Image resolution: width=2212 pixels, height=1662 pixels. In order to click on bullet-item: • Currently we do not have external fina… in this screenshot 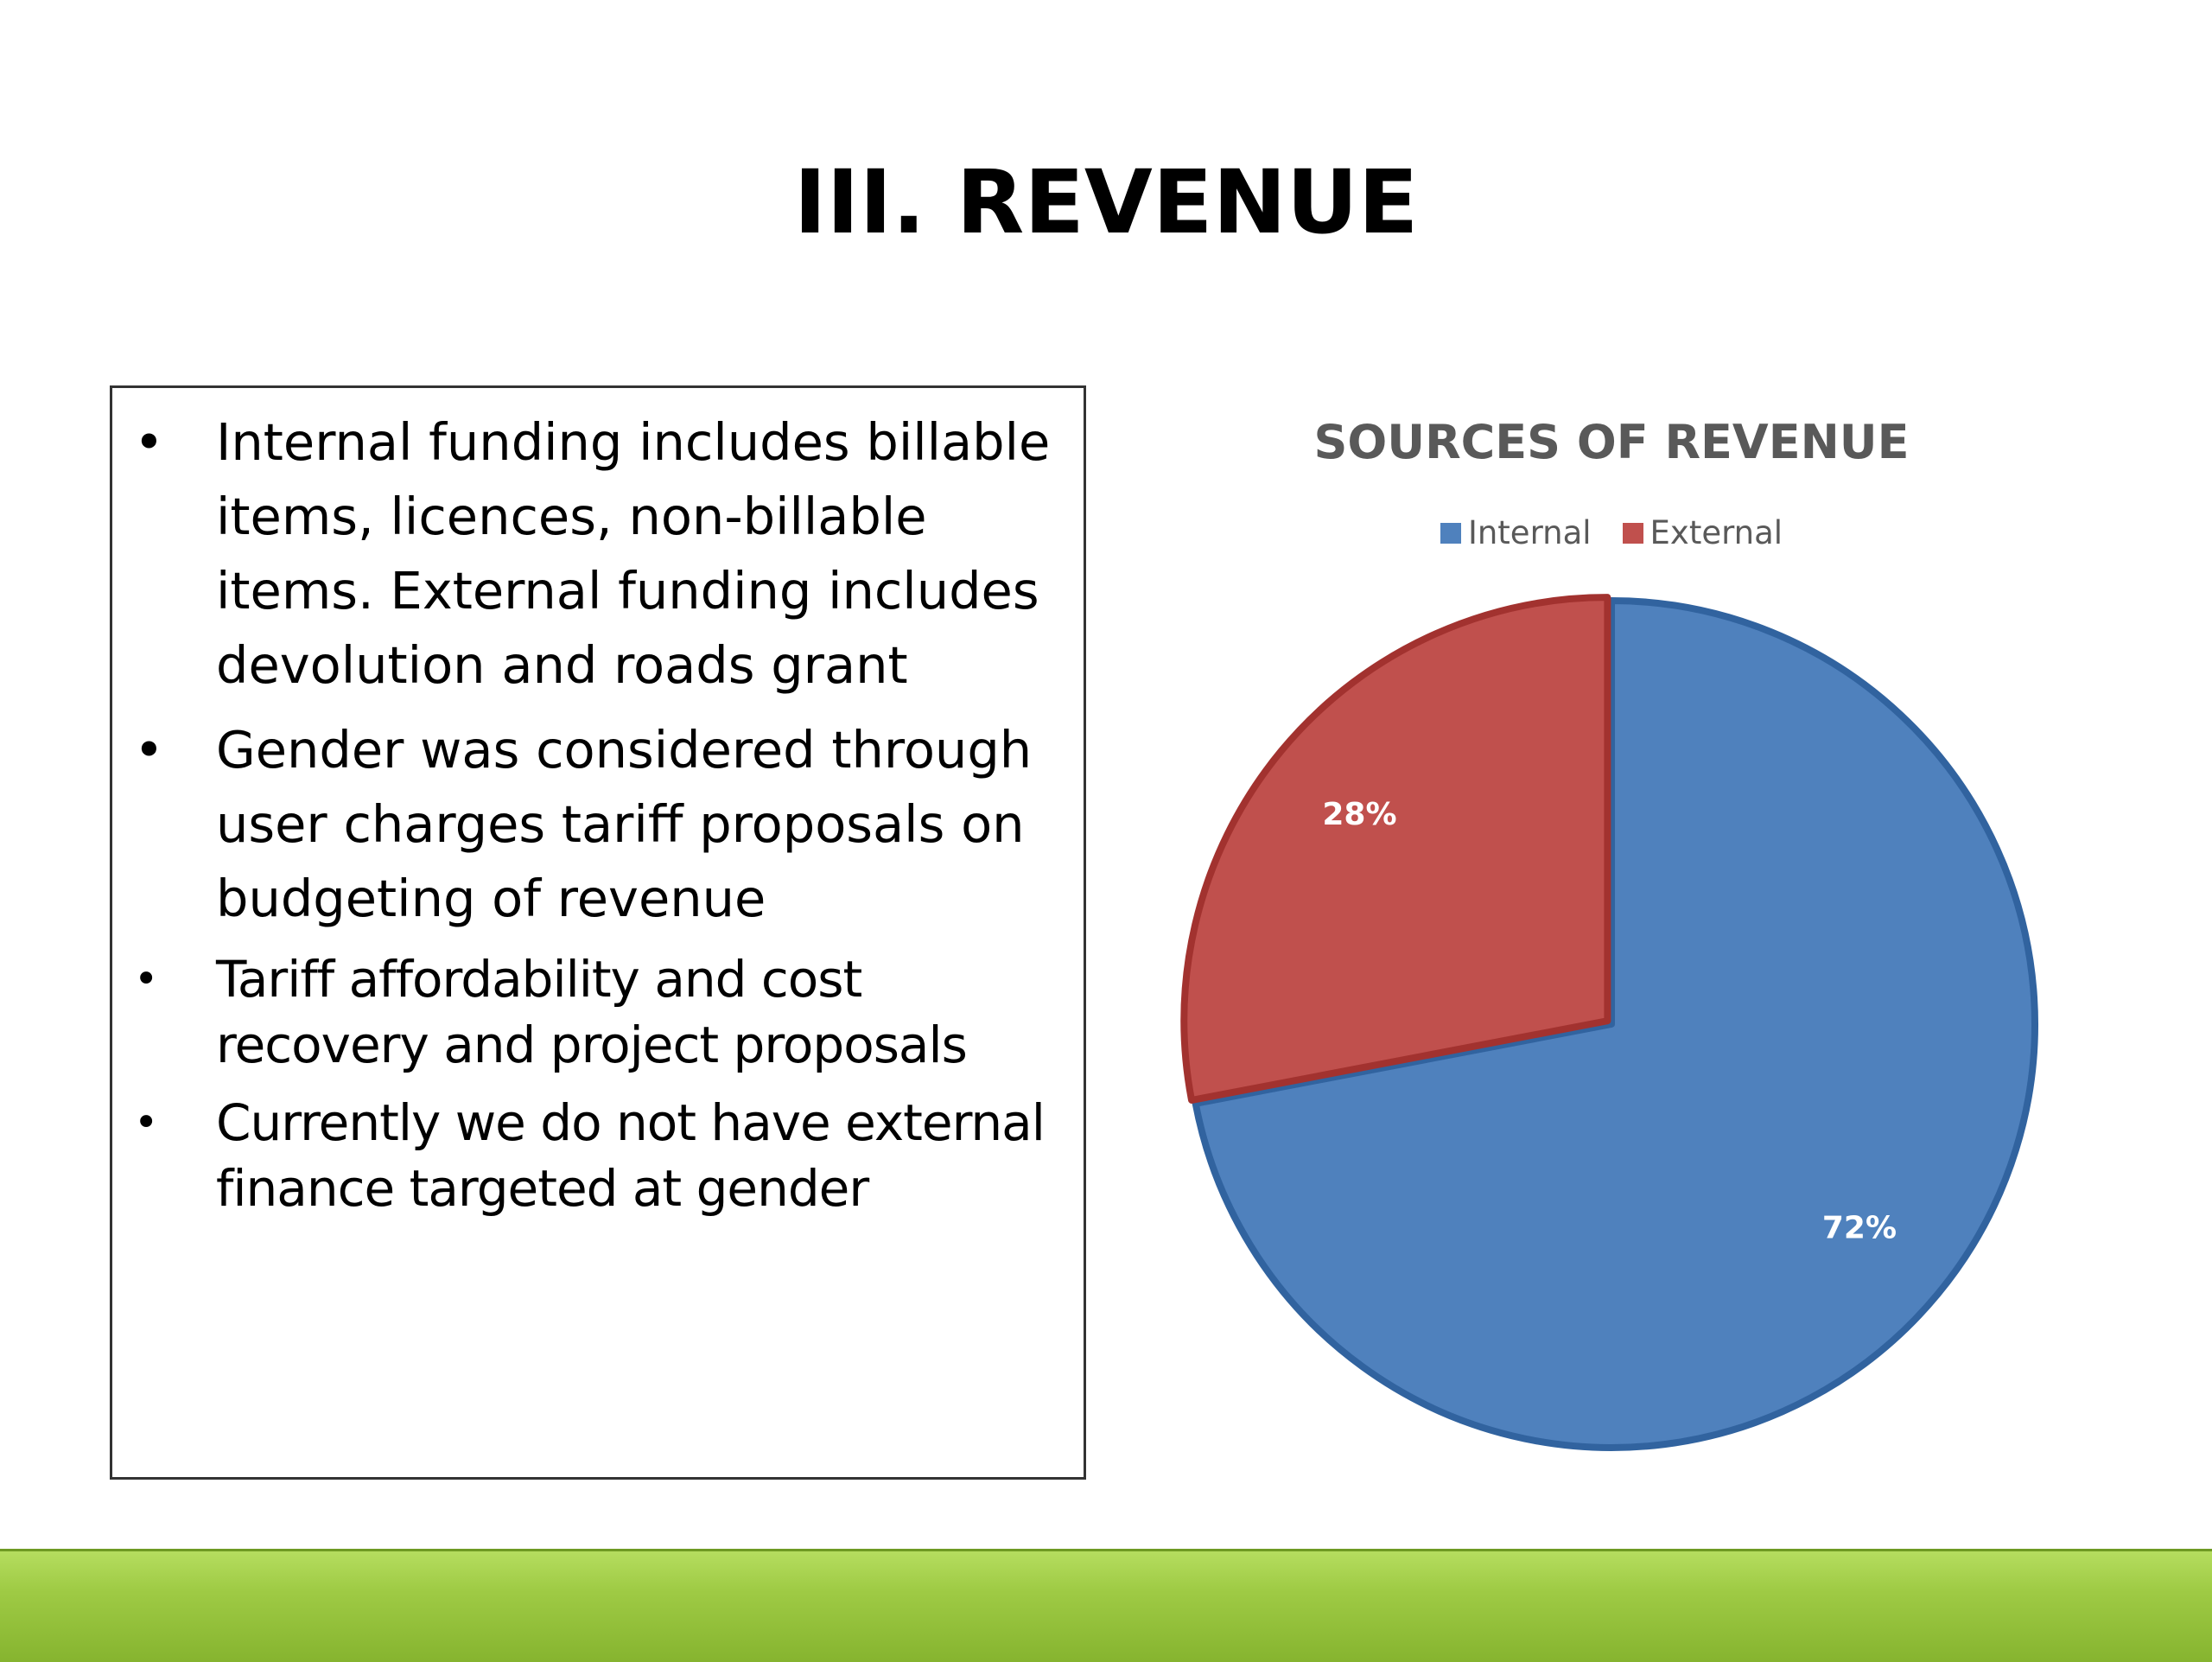, I will do `click(585, 1155)`.